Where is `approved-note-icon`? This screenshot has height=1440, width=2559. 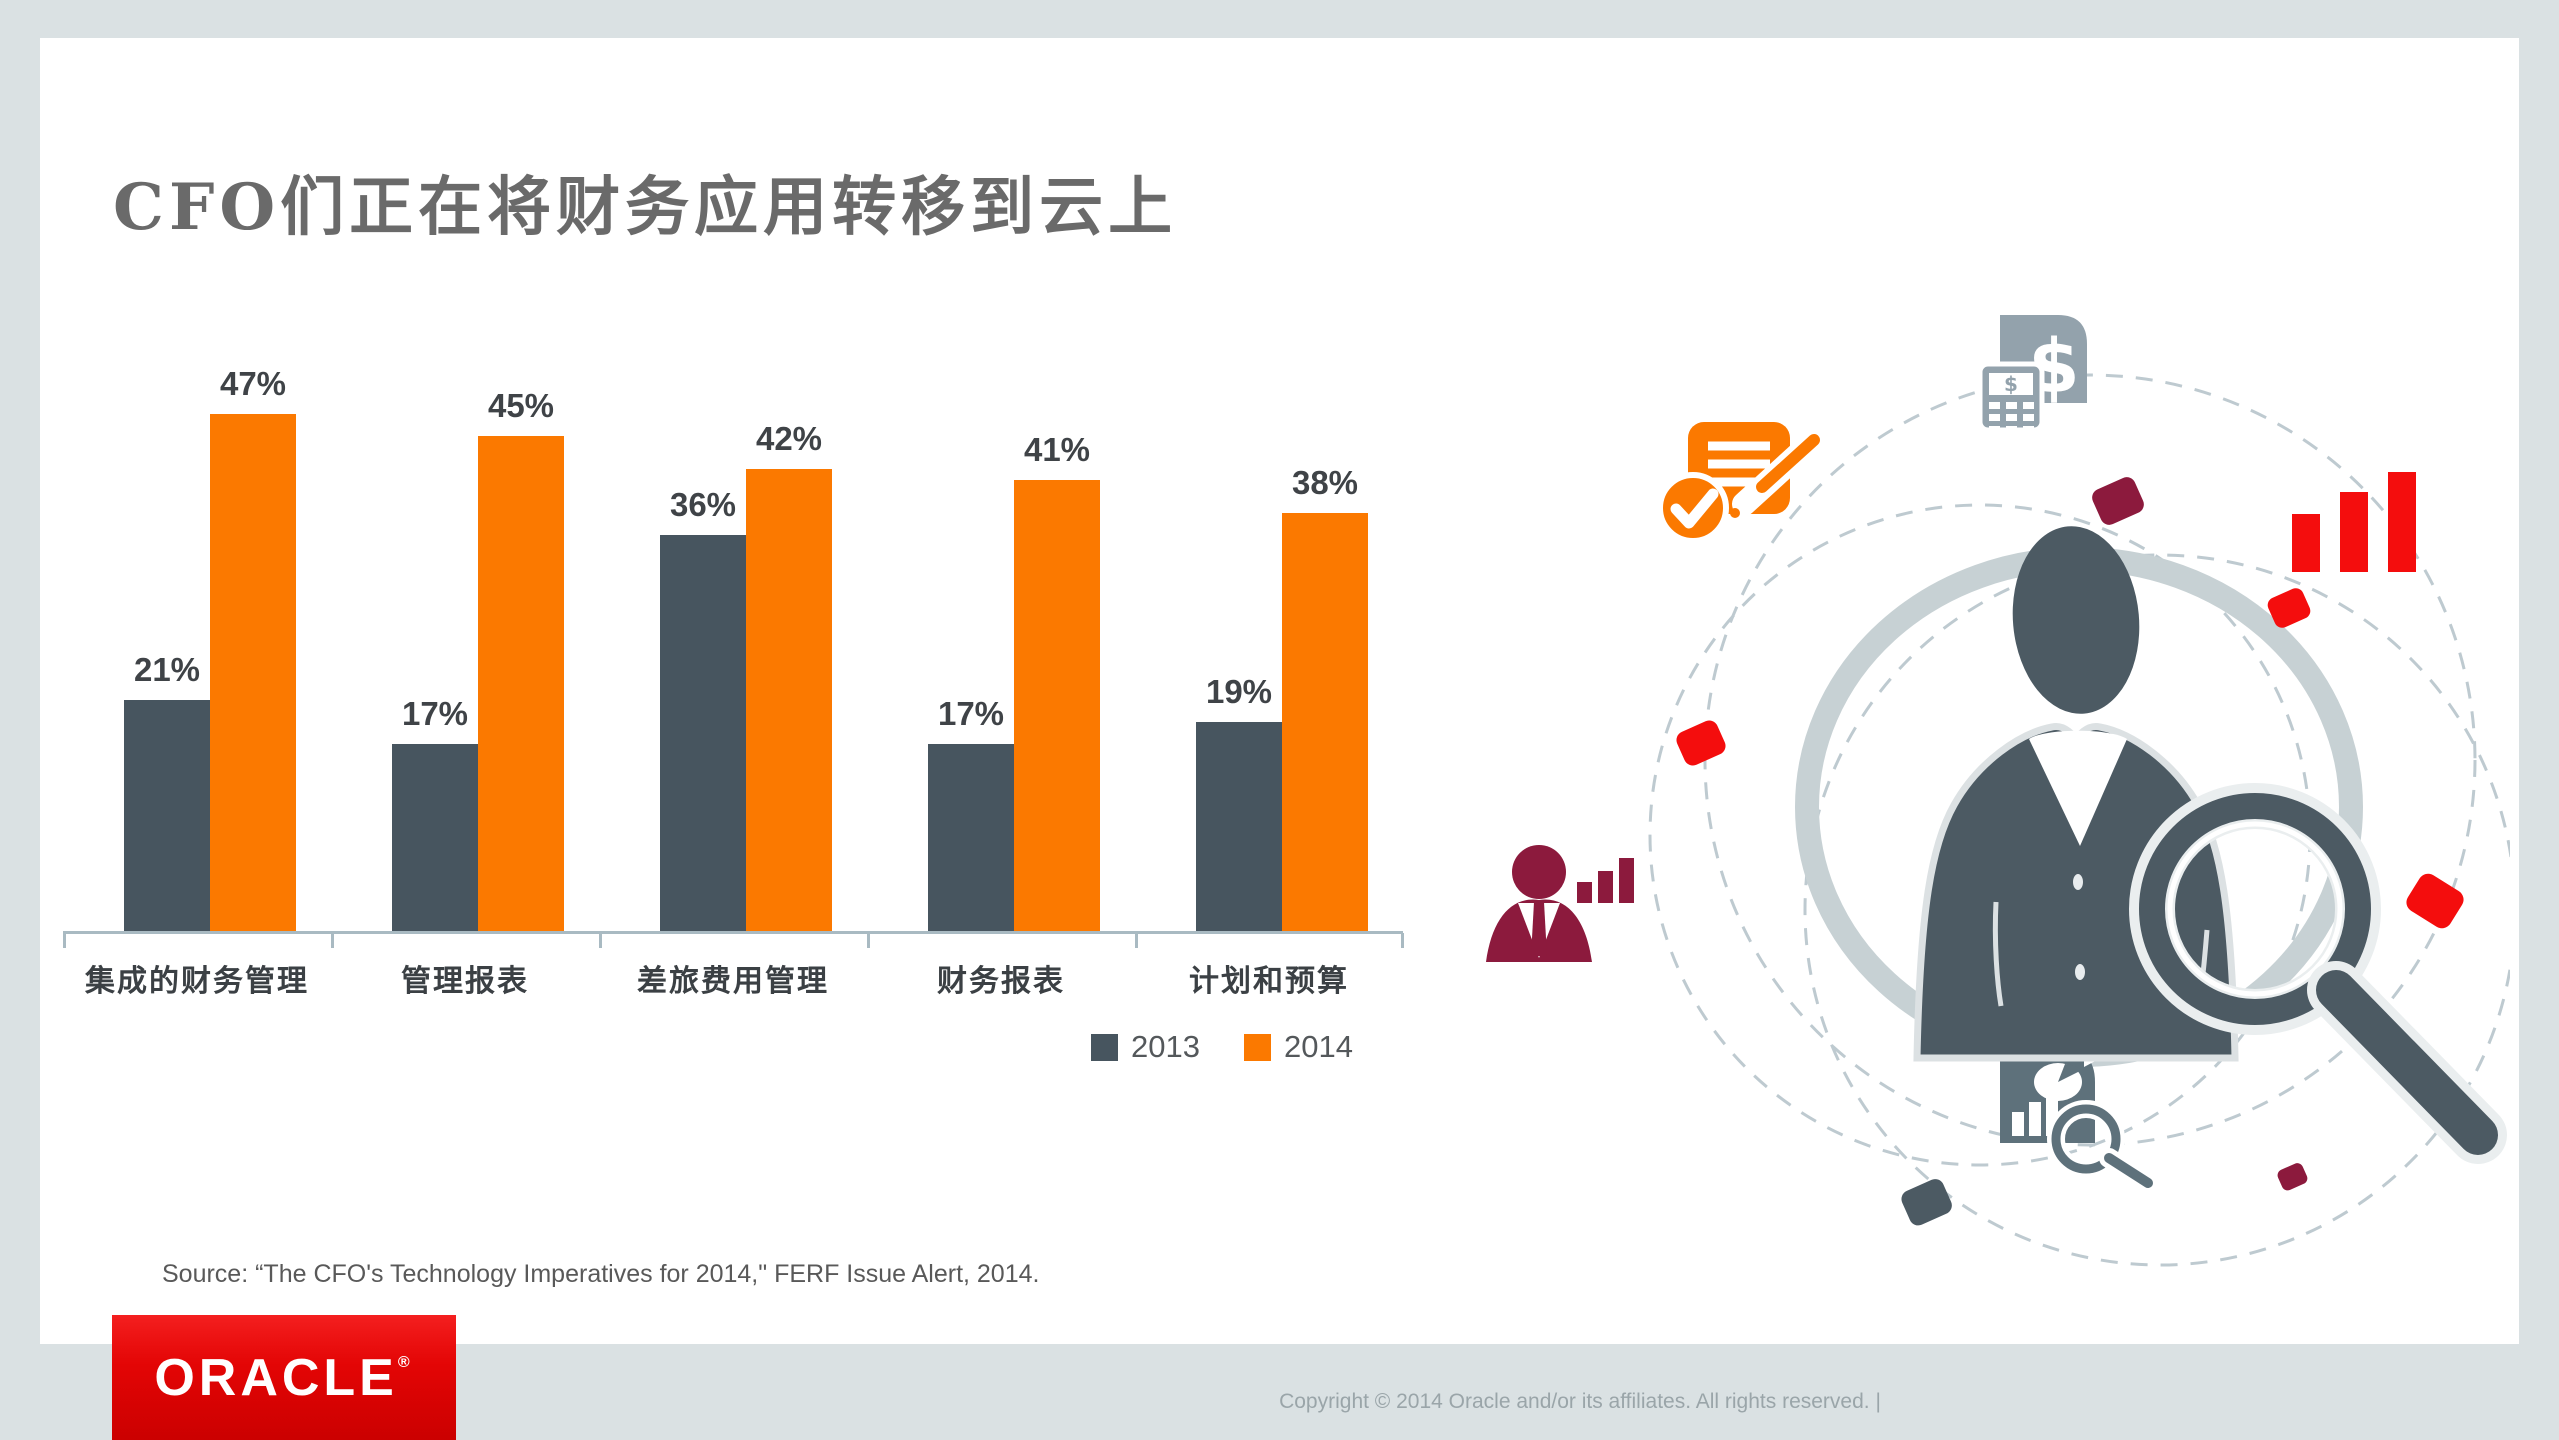 approved-note-icon is located at coordinates (1740, 483).